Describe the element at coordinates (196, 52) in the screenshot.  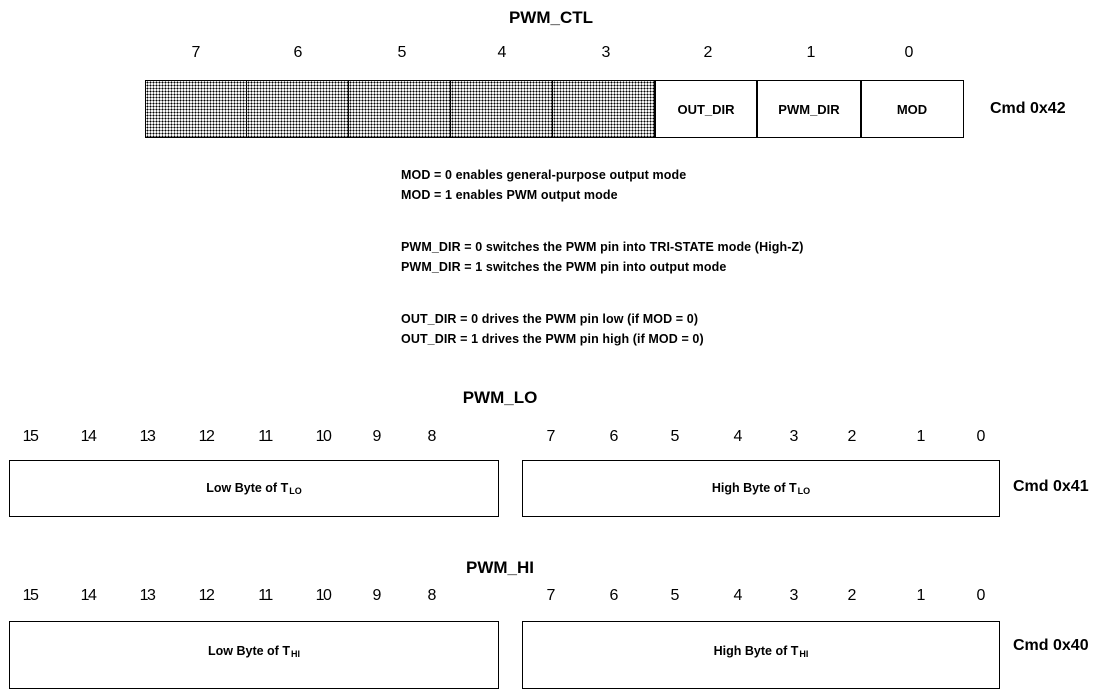
I see `pwm-ctl-bit-7: 7` at that location.